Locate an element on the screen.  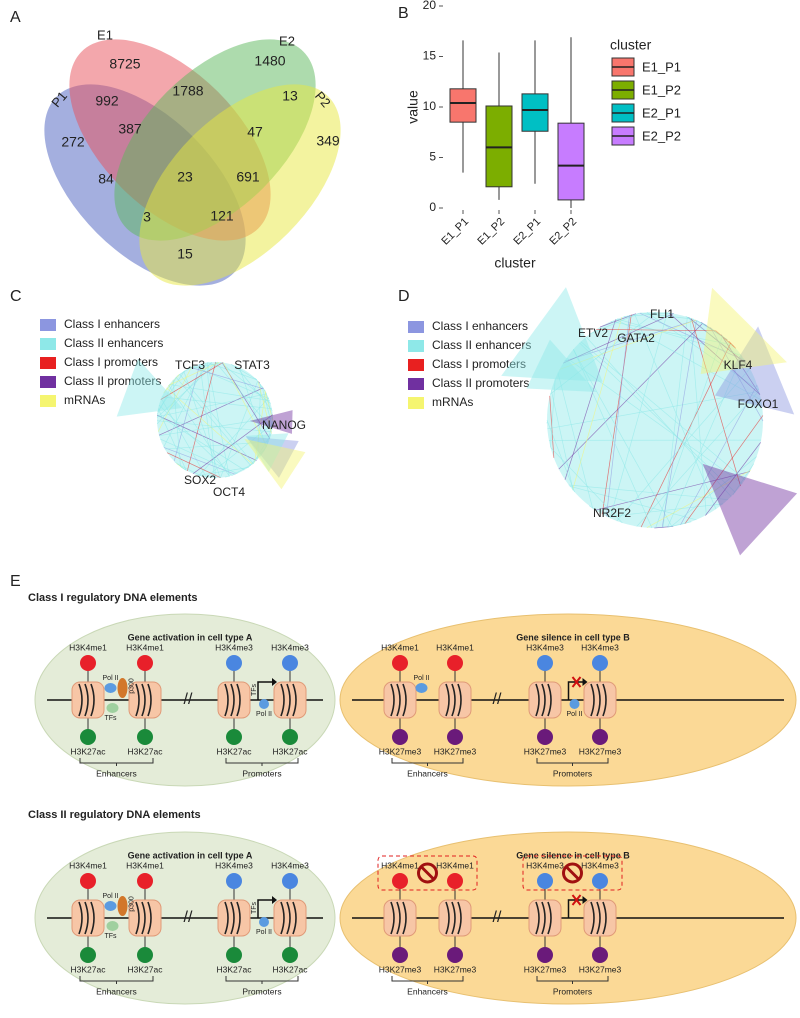
legend-label: E1_P2 is located at coordinates (661, 89).